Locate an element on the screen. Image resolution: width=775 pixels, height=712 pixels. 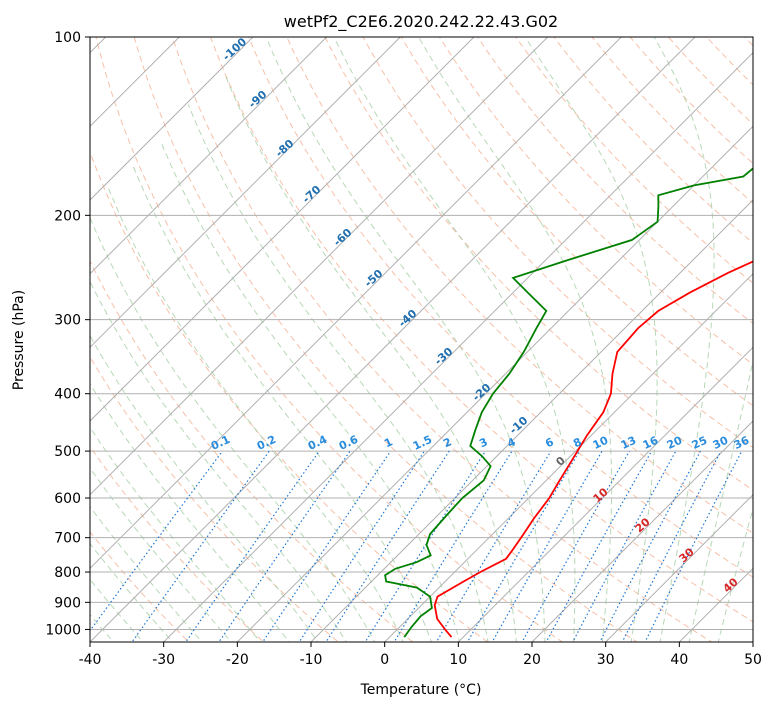
y-tick-label: 300 is located at coordinates (67, 321).